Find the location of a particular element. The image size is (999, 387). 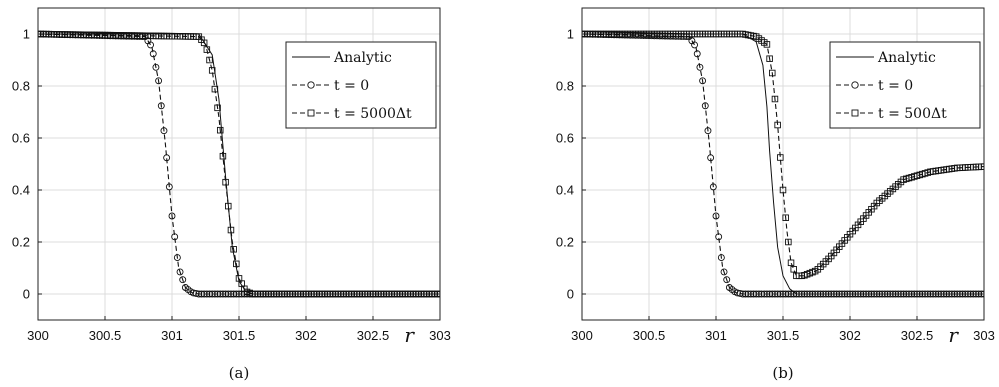

legend-circle-marker is located at coordinates (855, 85).